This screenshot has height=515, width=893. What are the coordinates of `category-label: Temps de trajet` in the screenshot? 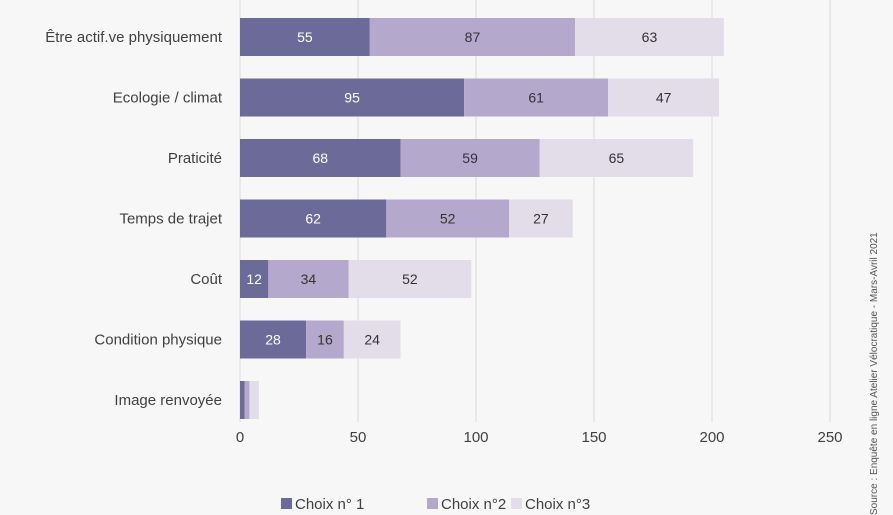 It's located at (170, 219).